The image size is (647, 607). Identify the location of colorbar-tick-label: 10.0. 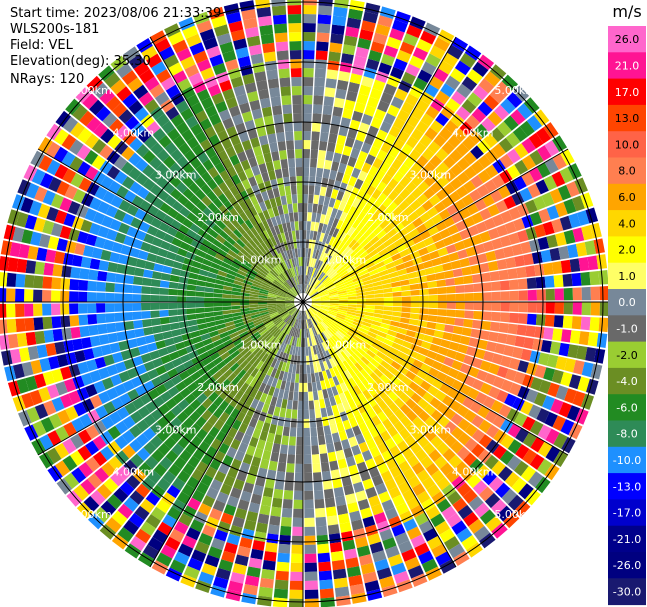
(627, 144).